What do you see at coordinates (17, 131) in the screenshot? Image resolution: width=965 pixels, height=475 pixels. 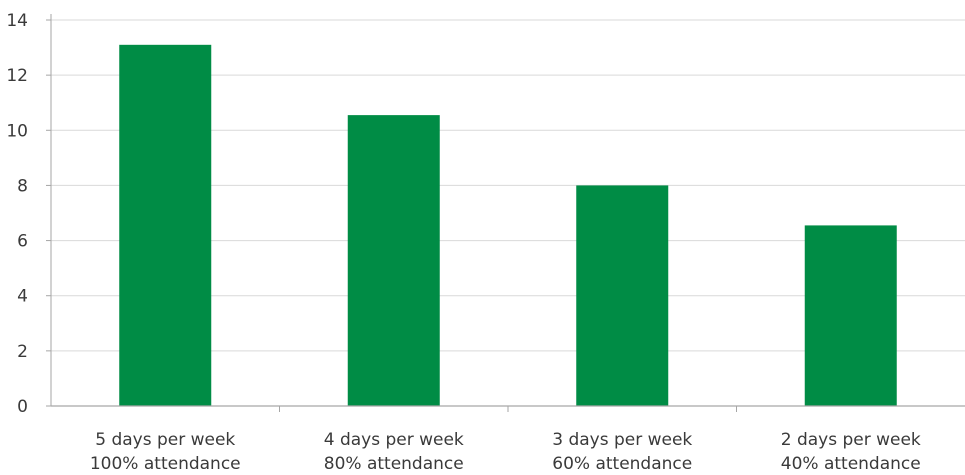 I see `y-tick-label: 10` at bounding box center [17, 131].